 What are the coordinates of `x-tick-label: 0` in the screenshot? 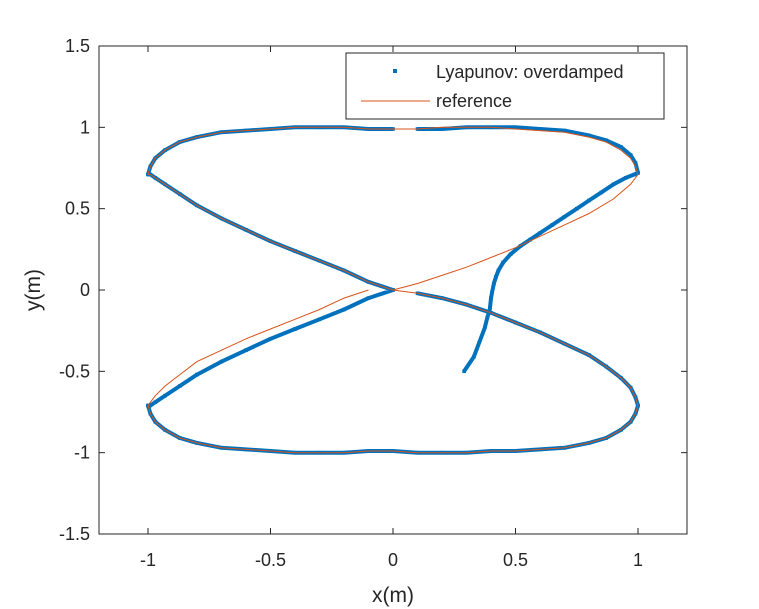 It's located at (393, 560).